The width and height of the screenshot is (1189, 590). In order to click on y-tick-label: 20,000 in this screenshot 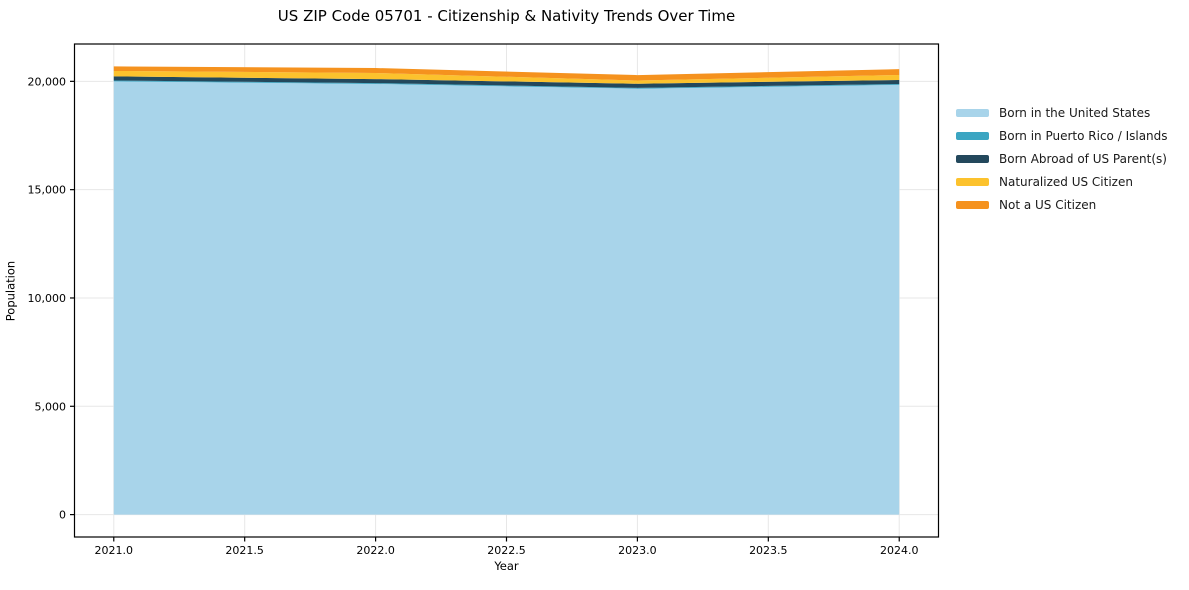, I will do `click(47, 81)`.